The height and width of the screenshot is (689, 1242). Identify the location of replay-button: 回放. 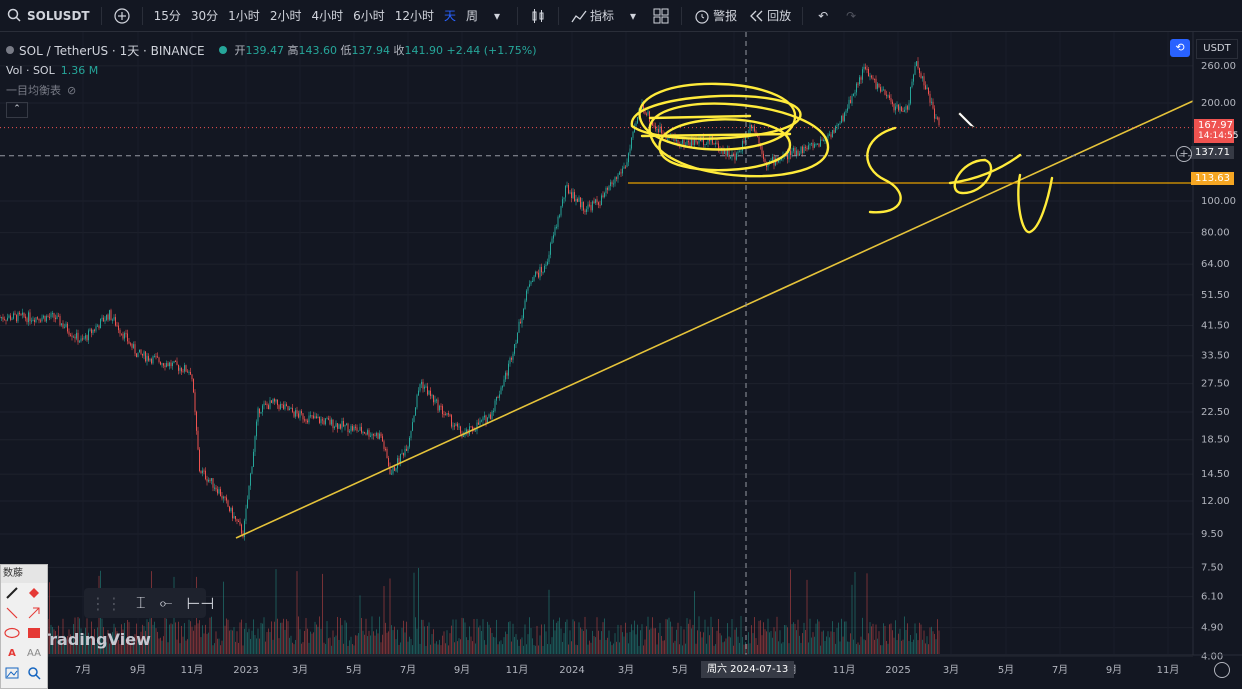
(779, 16).